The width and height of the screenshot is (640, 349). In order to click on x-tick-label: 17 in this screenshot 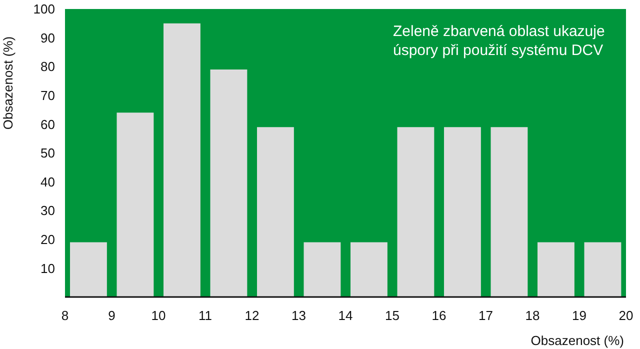, I will do `click(485, 316)`.